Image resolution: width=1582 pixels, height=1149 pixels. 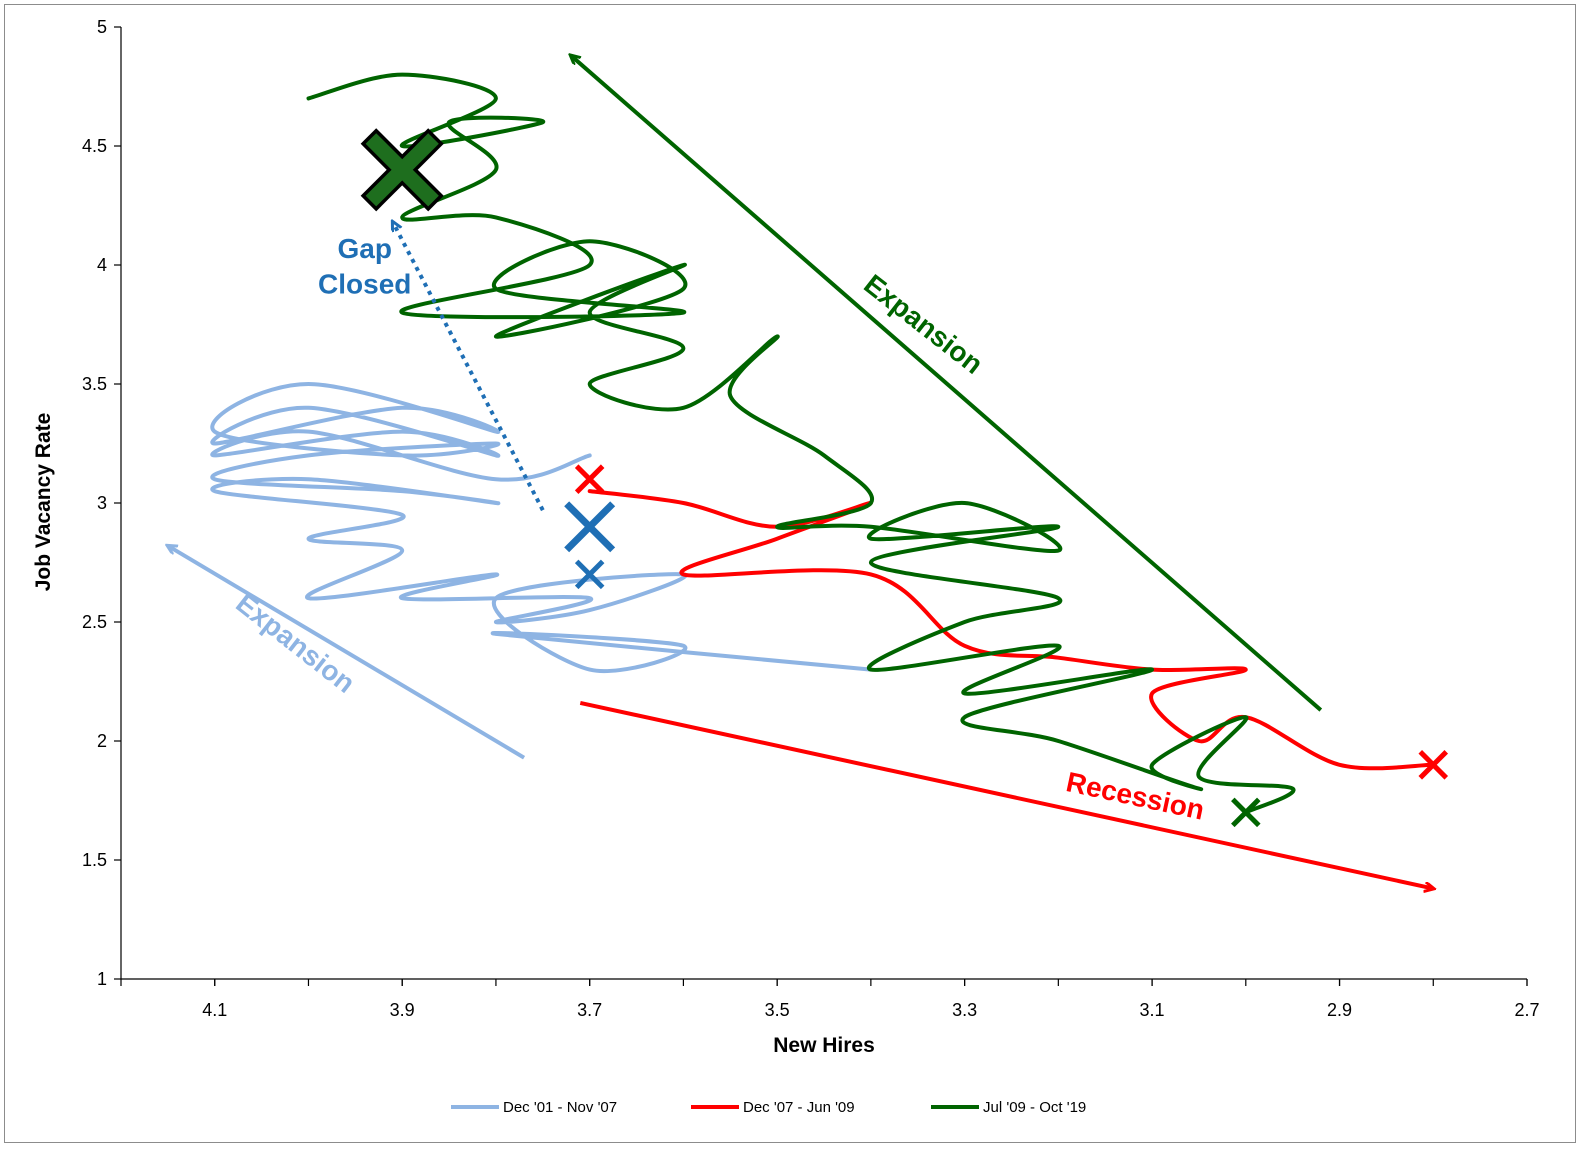 What do you see at coordinates (799, 1107) in the screenshot?
I see `legend-label-1: Dec '07 - Jun '09` at bounding box center [799, 1107].